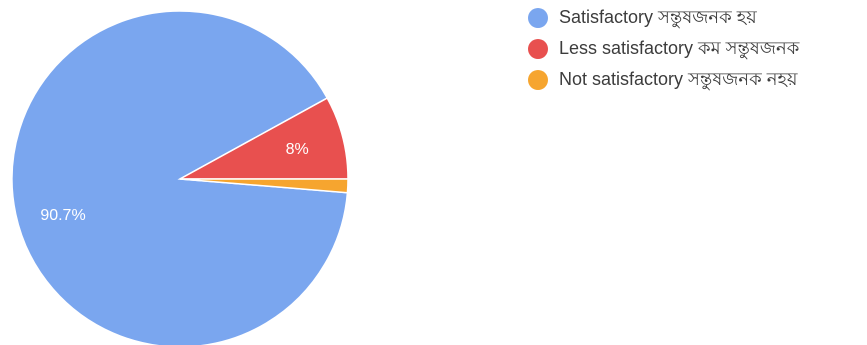 This screenshot has width=867, height=345. I want to click on legend-swatch-not-satisfactory, so click(538, 80).